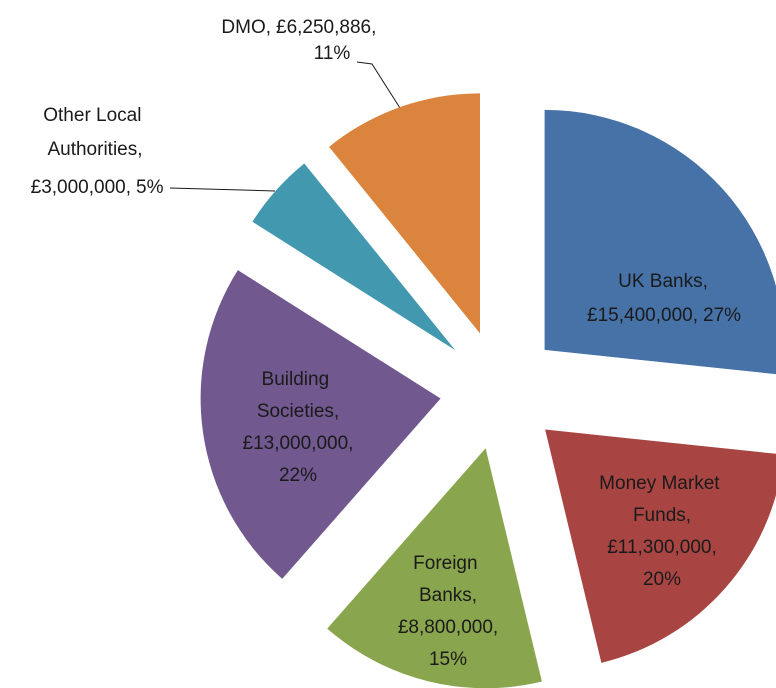 The height and width of the screenshot is (688, 776). Describe the element at coordinates (298, 395) in the screenshot. I see `slice-category-label: Building Societies,` at that location.